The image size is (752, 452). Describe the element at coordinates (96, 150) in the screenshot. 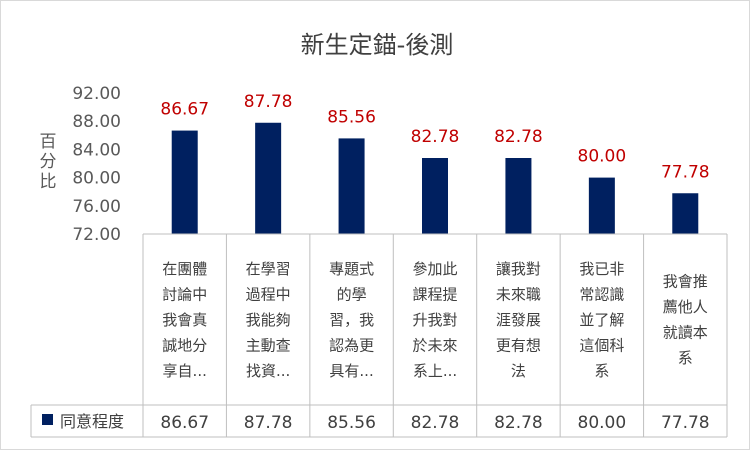

I see `y-tick-label: 84.00` at that location.